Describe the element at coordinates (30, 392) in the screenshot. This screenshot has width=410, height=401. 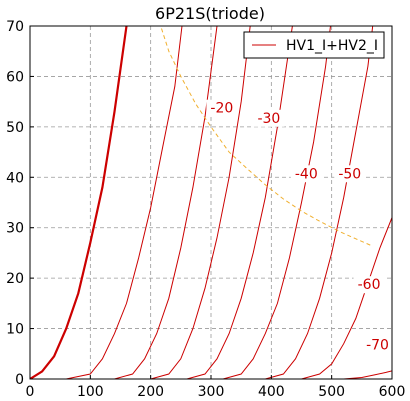
I see `x-tick-label: 0` at that location.